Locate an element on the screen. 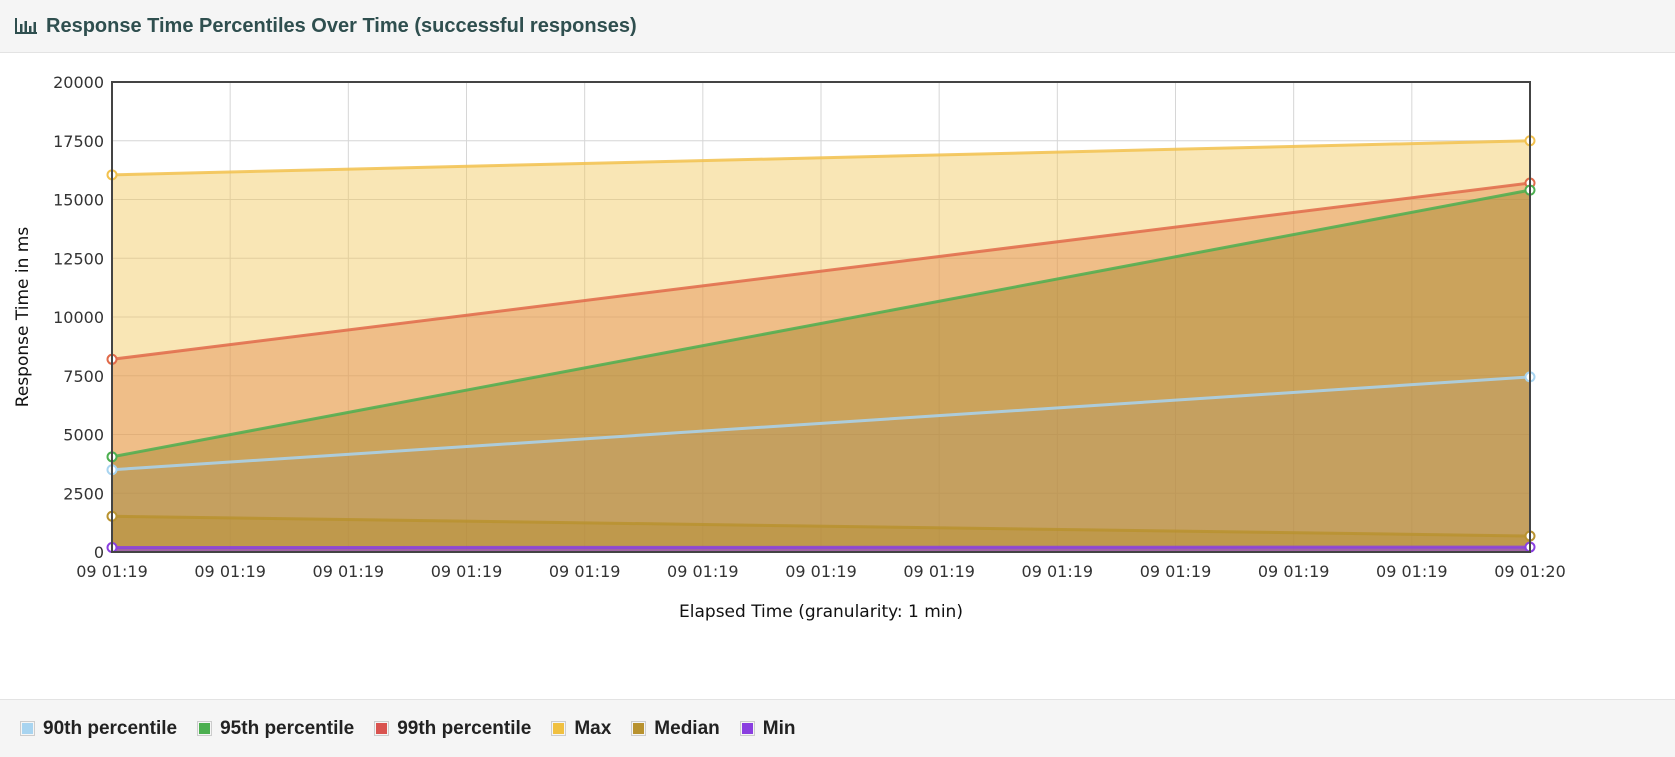 The width and height of the screenshot is (1675, 757). legend-item-median: Median is located at coordinates (675, 728).